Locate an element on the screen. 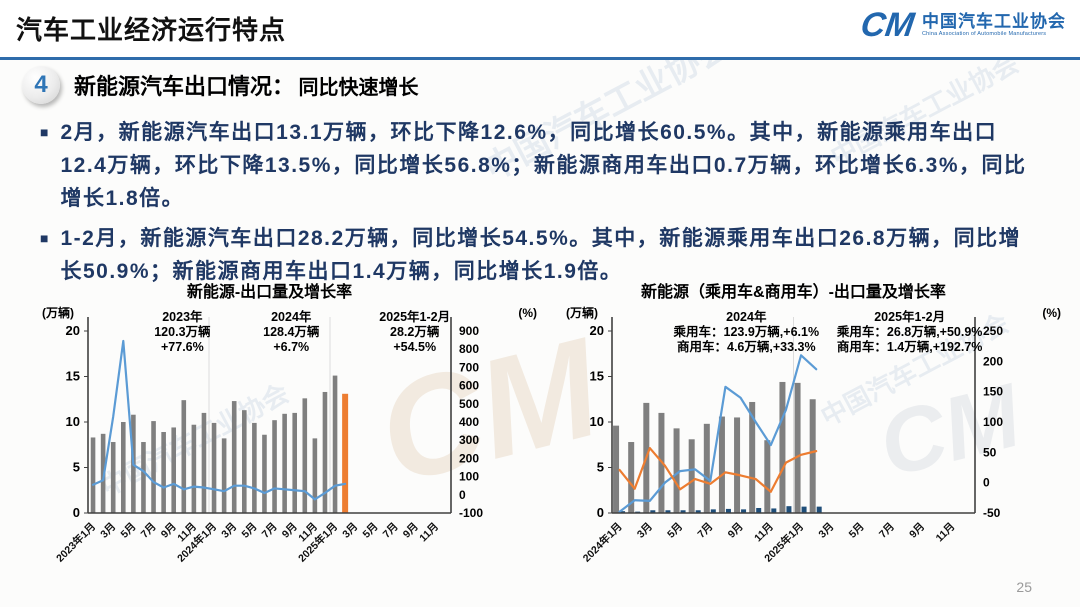 This screenshot has width=1080, height=607. svg-text: 2024年1月 is located at coordinates (602, 542).